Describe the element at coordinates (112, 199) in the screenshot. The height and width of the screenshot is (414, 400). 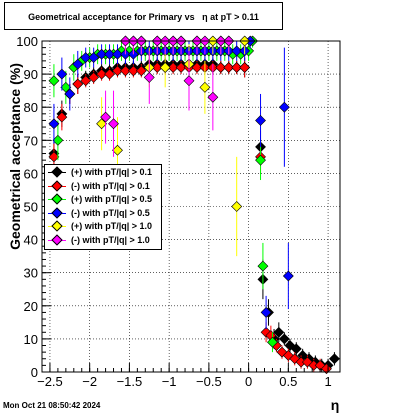
I see `legend-label: (+) with pT/|q| > 0.5` at that location.